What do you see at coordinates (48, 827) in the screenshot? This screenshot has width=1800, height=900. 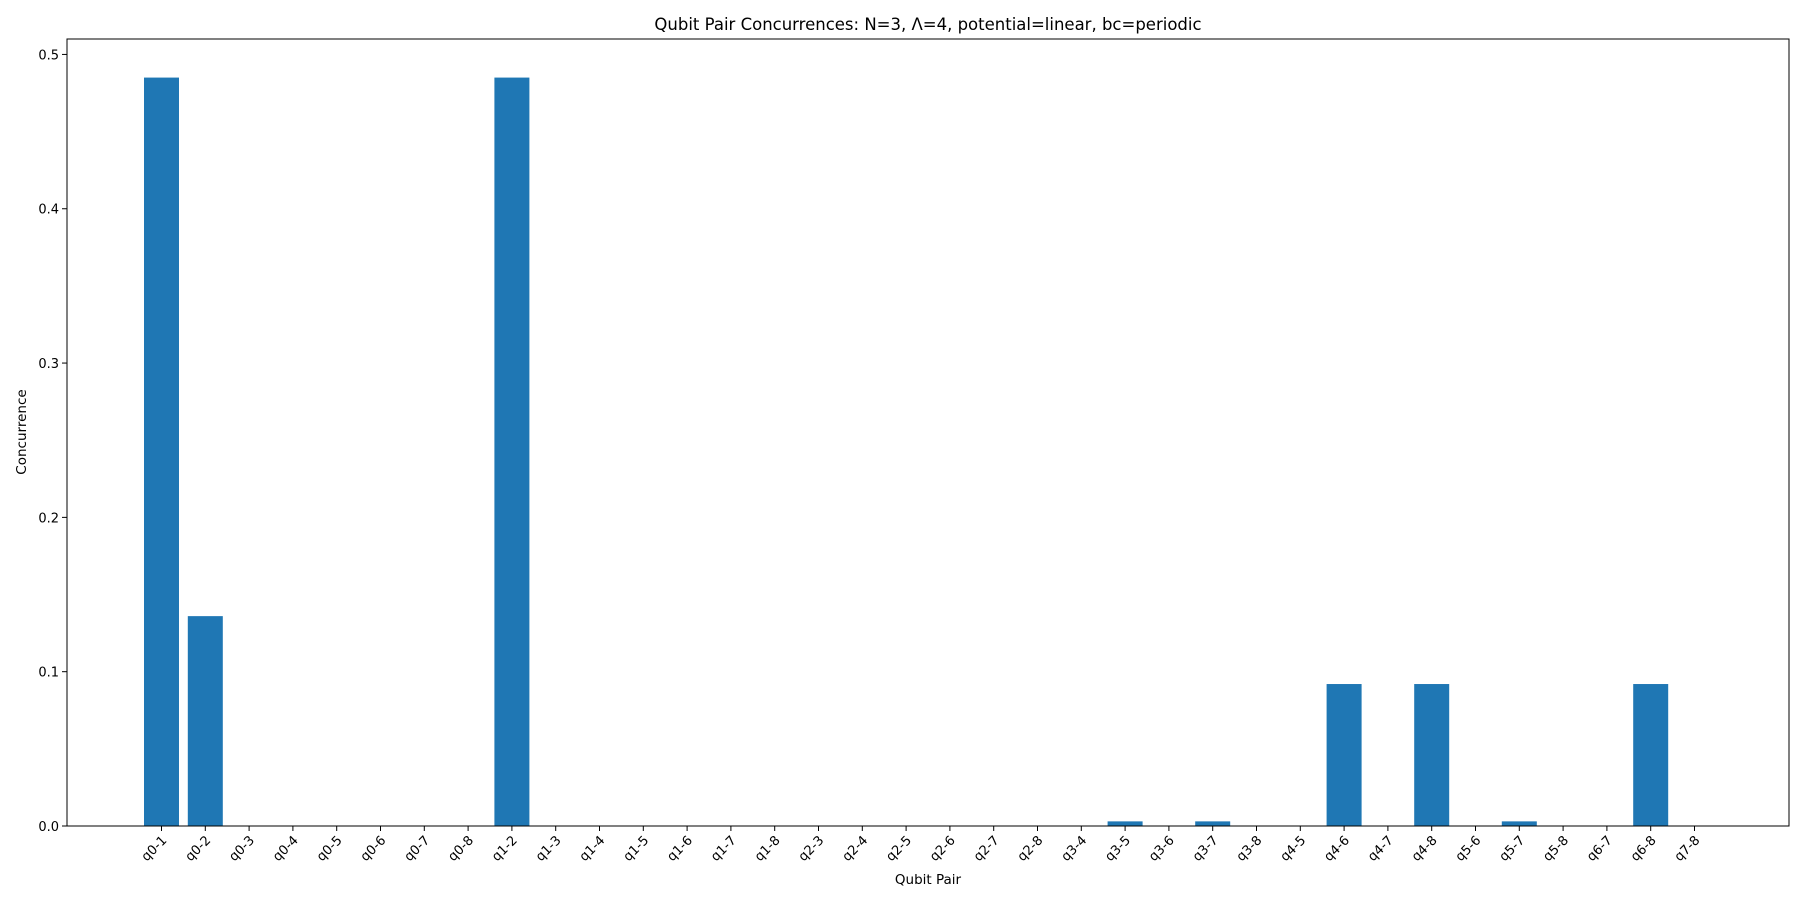 I see `y-tick-label: 0.0` at bounding box center [48, 827].